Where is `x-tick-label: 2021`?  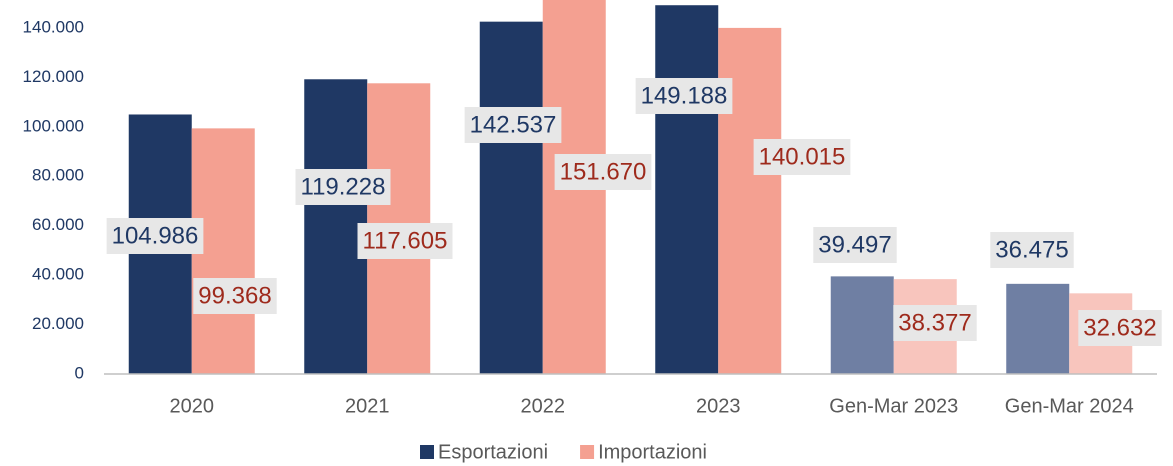 x-tick-label: 2021 is located at coordinates (367, 406).